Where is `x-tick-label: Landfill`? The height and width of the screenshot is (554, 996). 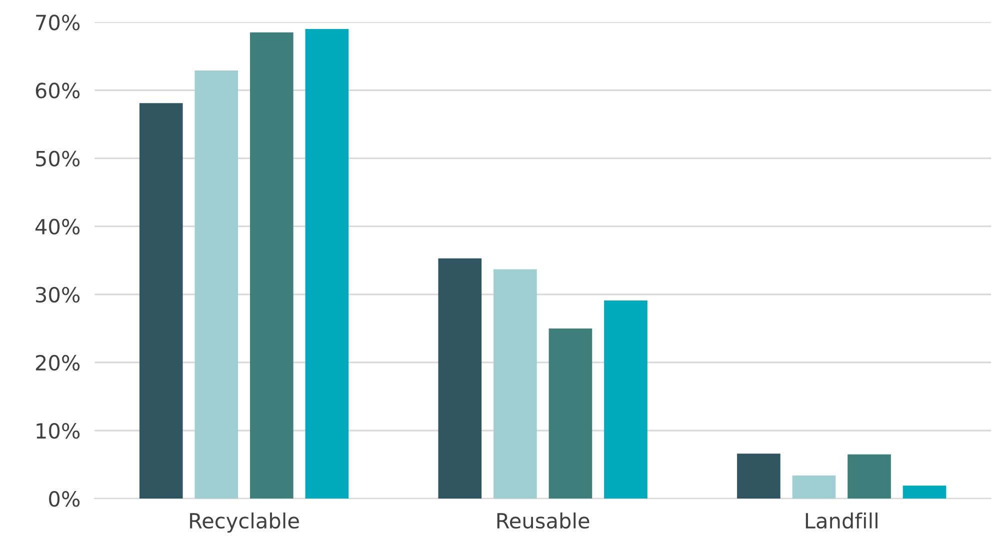
x-tick-label: Landfill is located at coordinates (842, 520).